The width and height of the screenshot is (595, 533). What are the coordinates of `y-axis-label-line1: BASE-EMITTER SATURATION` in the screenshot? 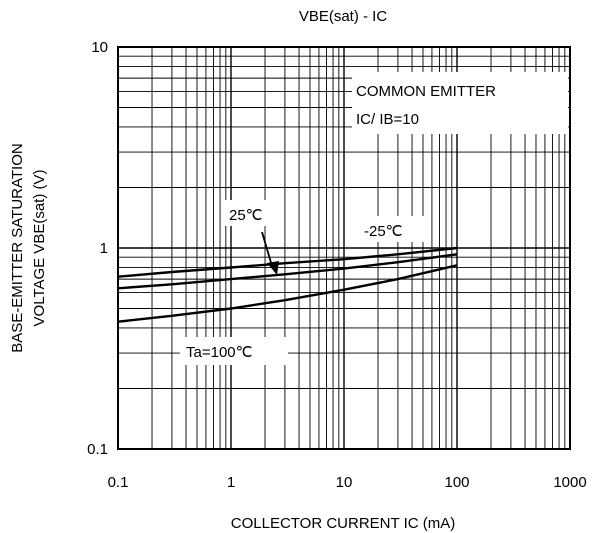 It's located at (17, 247).